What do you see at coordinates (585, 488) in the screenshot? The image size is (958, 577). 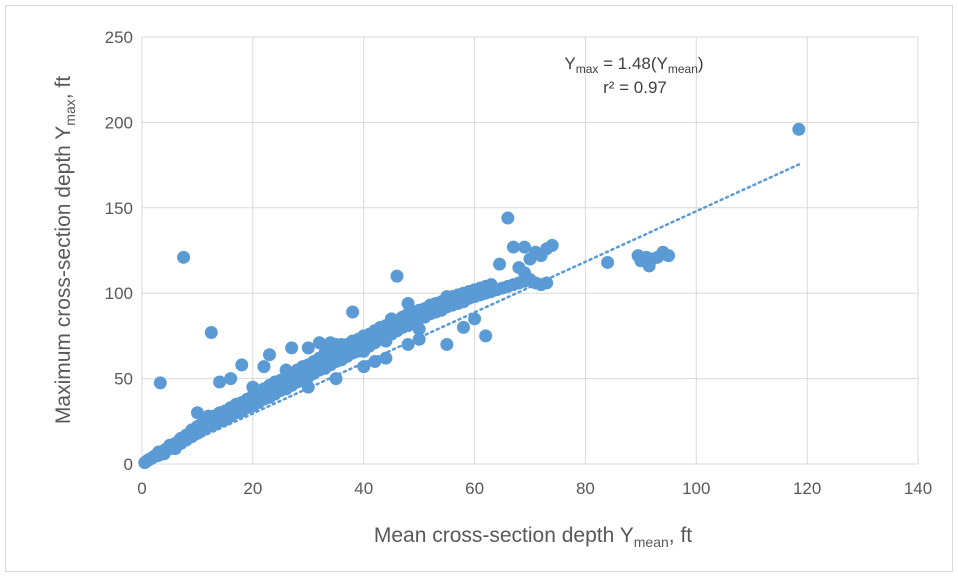 I see `x-tick-label: 80` at bounding box center [585, 488].